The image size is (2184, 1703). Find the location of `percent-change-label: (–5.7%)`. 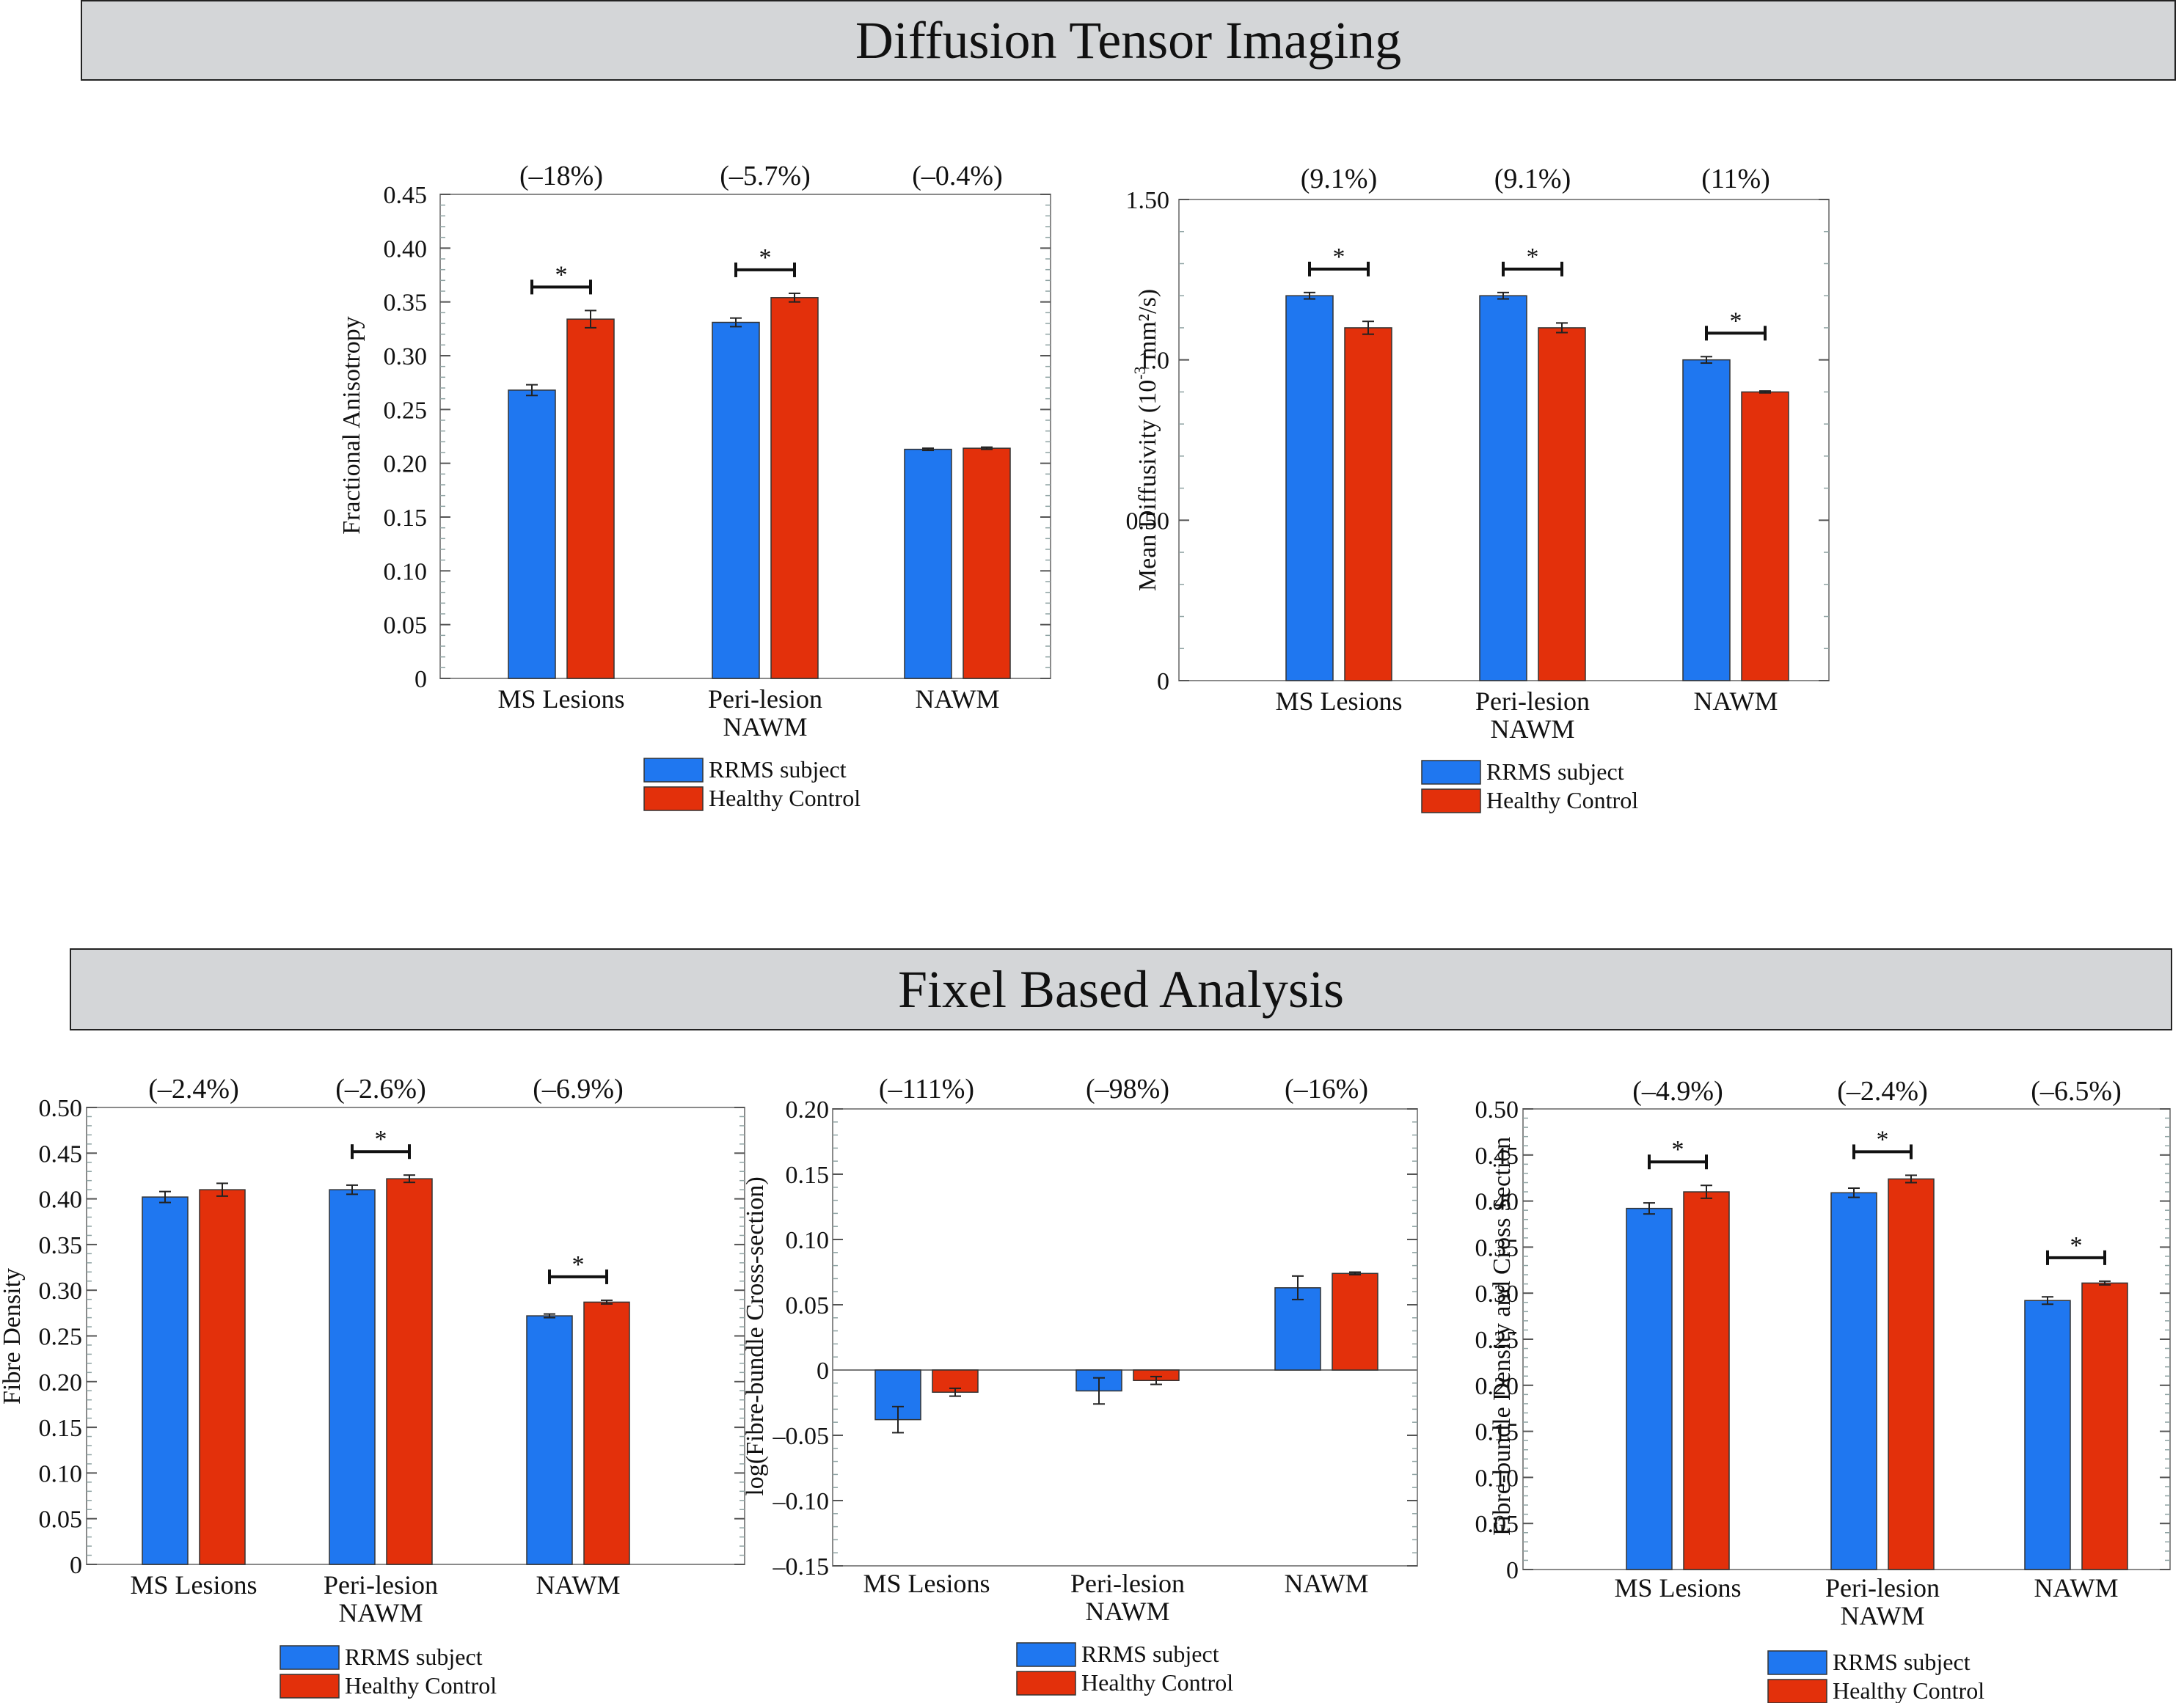

percent-change-label: (–5.7%) is located at coordinates (765, 176).